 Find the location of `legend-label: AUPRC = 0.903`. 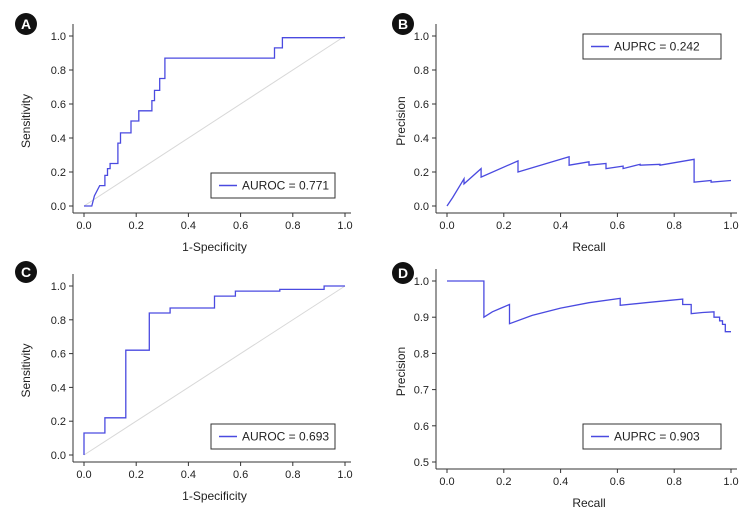

legend-label: AUPRC = 0.903 is located at coordinates (657, 437).